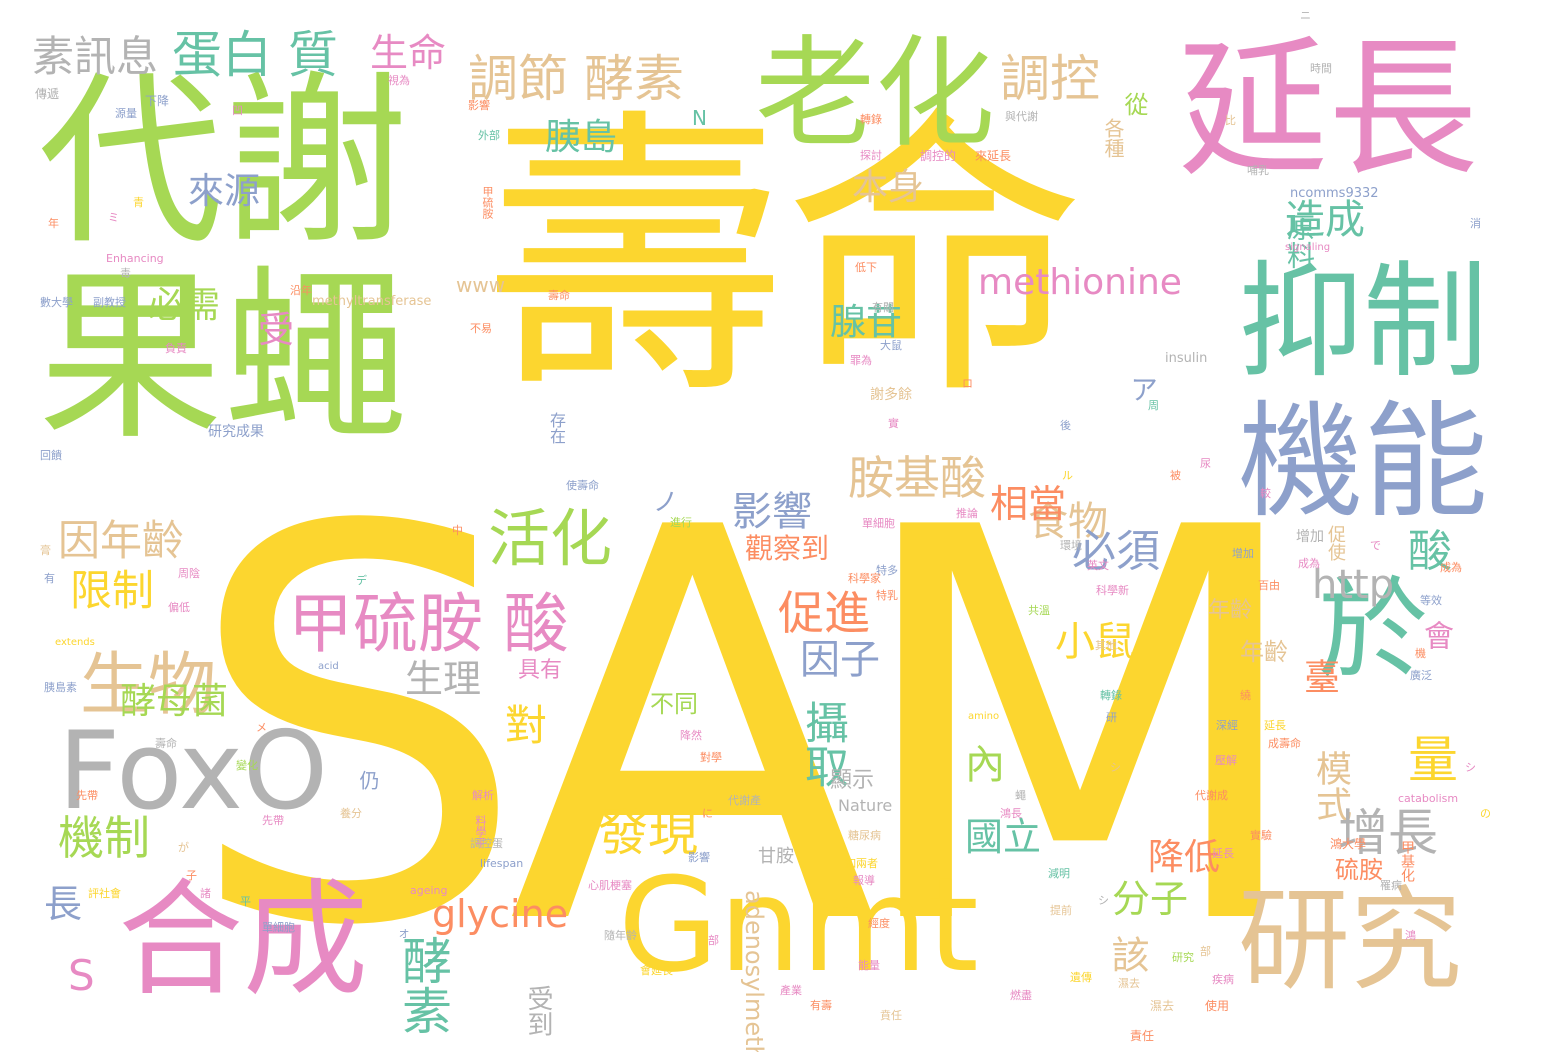  Describe the element at coordinates (1127, 954) in the screenshot. I see `word-58: 該` at that location.